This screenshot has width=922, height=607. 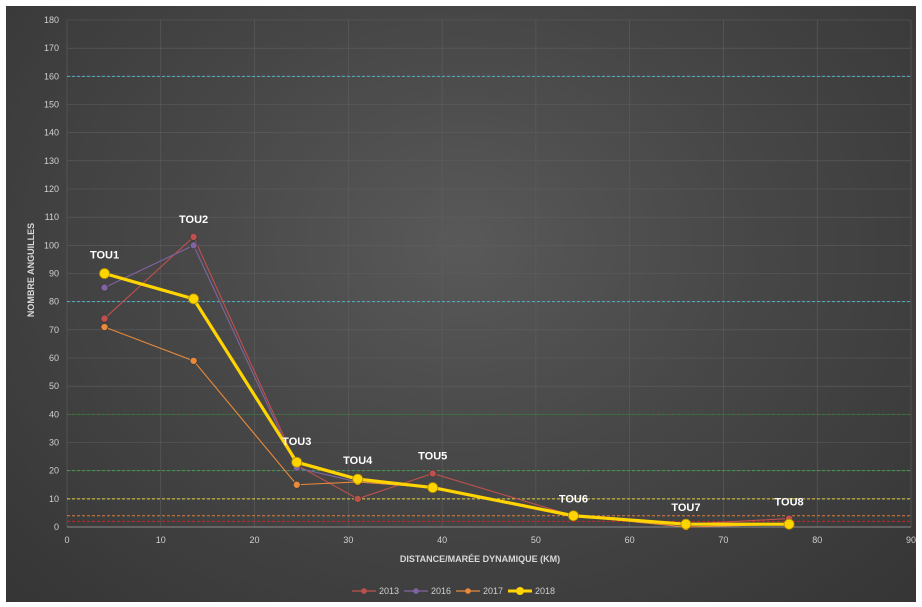 What do you see at coordinates (453, 591) in the screenshot?
I see `legend: 2013 2016 2017 2018` at bounding box center [453, 591].